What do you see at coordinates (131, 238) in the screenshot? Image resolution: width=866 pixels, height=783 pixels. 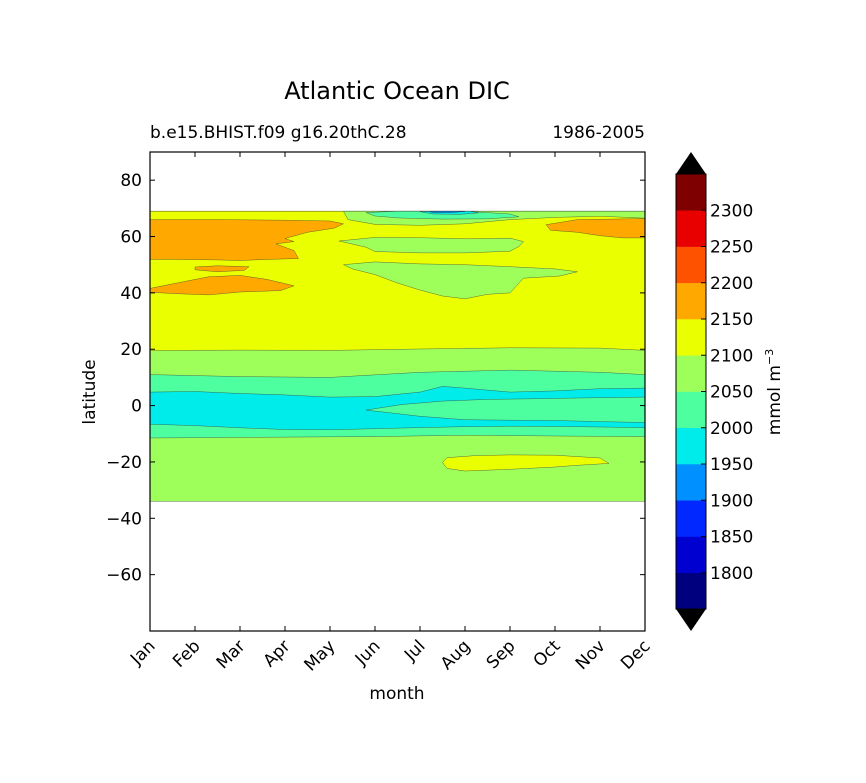 I see `y-tick-label: 60` at bounding box center [131, 238].